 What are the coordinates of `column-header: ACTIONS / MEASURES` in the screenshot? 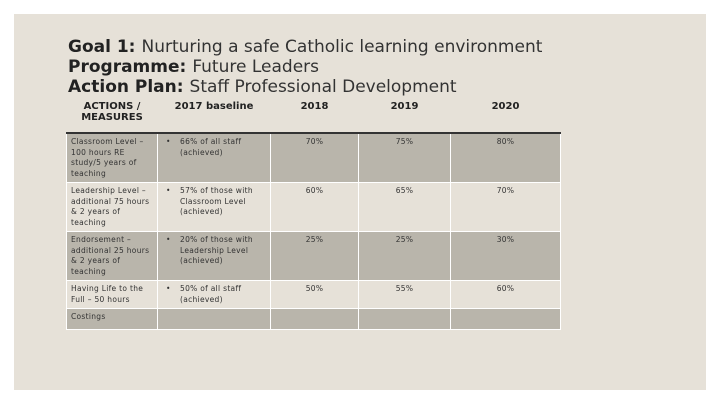 It's located at (112, 115).